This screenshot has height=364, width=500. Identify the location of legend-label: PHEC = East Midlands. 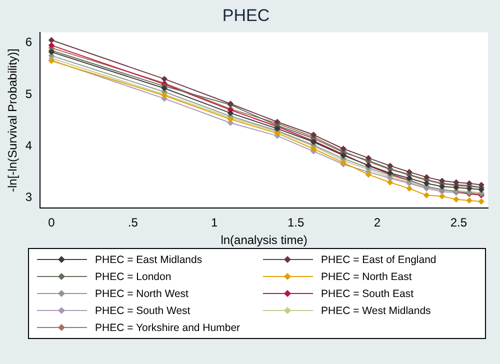
(148, 260).